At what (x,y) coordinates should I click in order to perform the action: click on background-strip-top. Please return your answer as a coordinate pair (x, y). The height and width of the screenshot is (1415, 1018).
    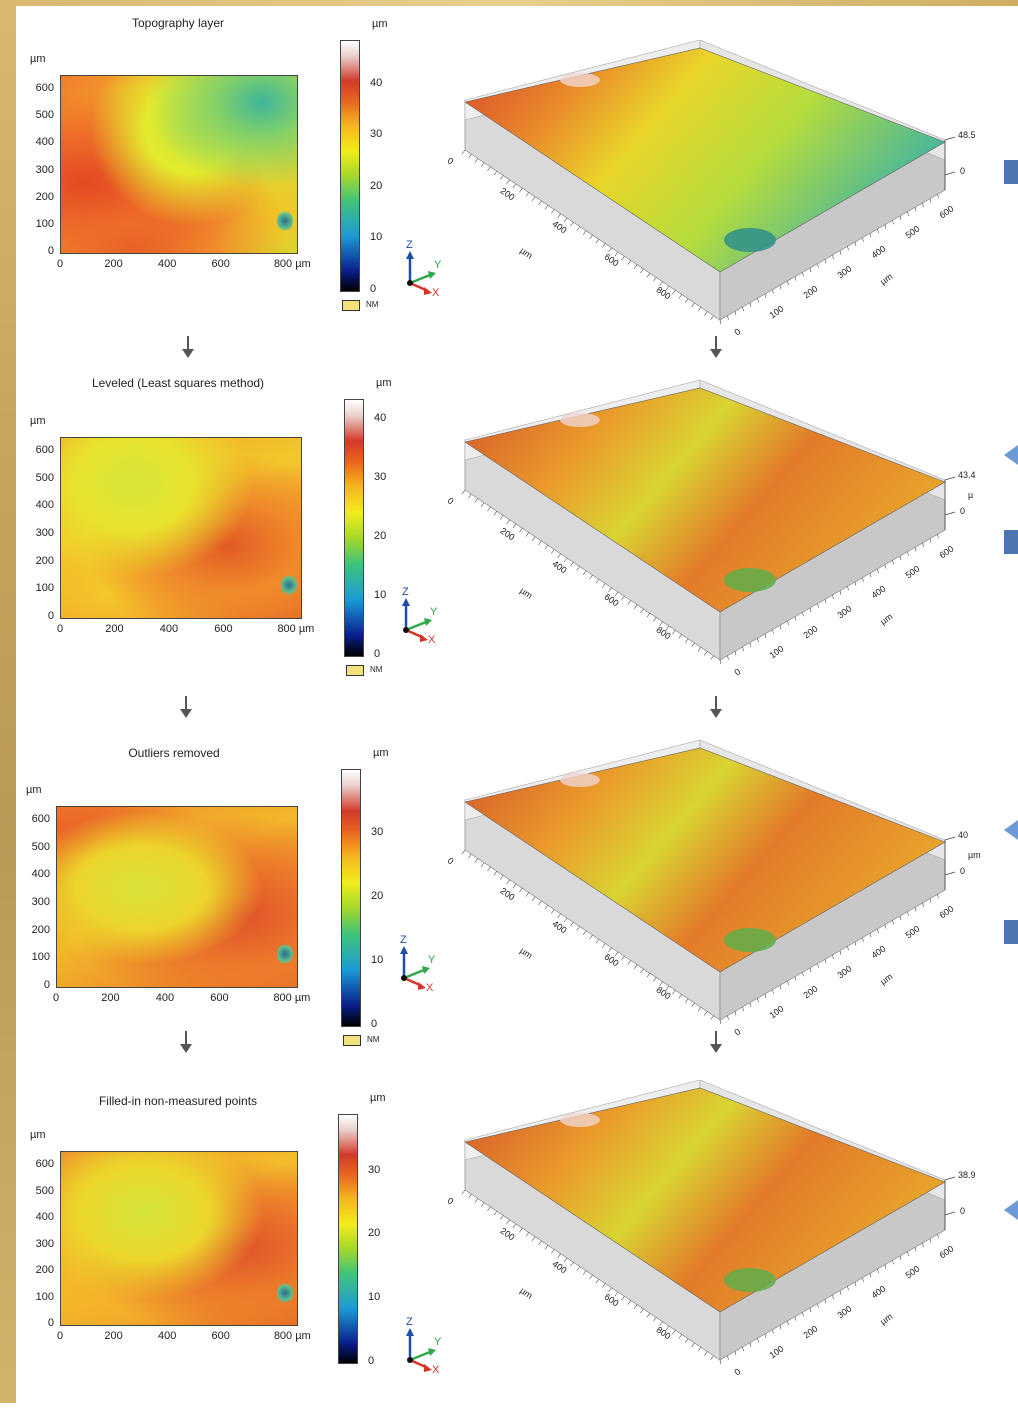
    Looking at the image, I should click on (509, 3).